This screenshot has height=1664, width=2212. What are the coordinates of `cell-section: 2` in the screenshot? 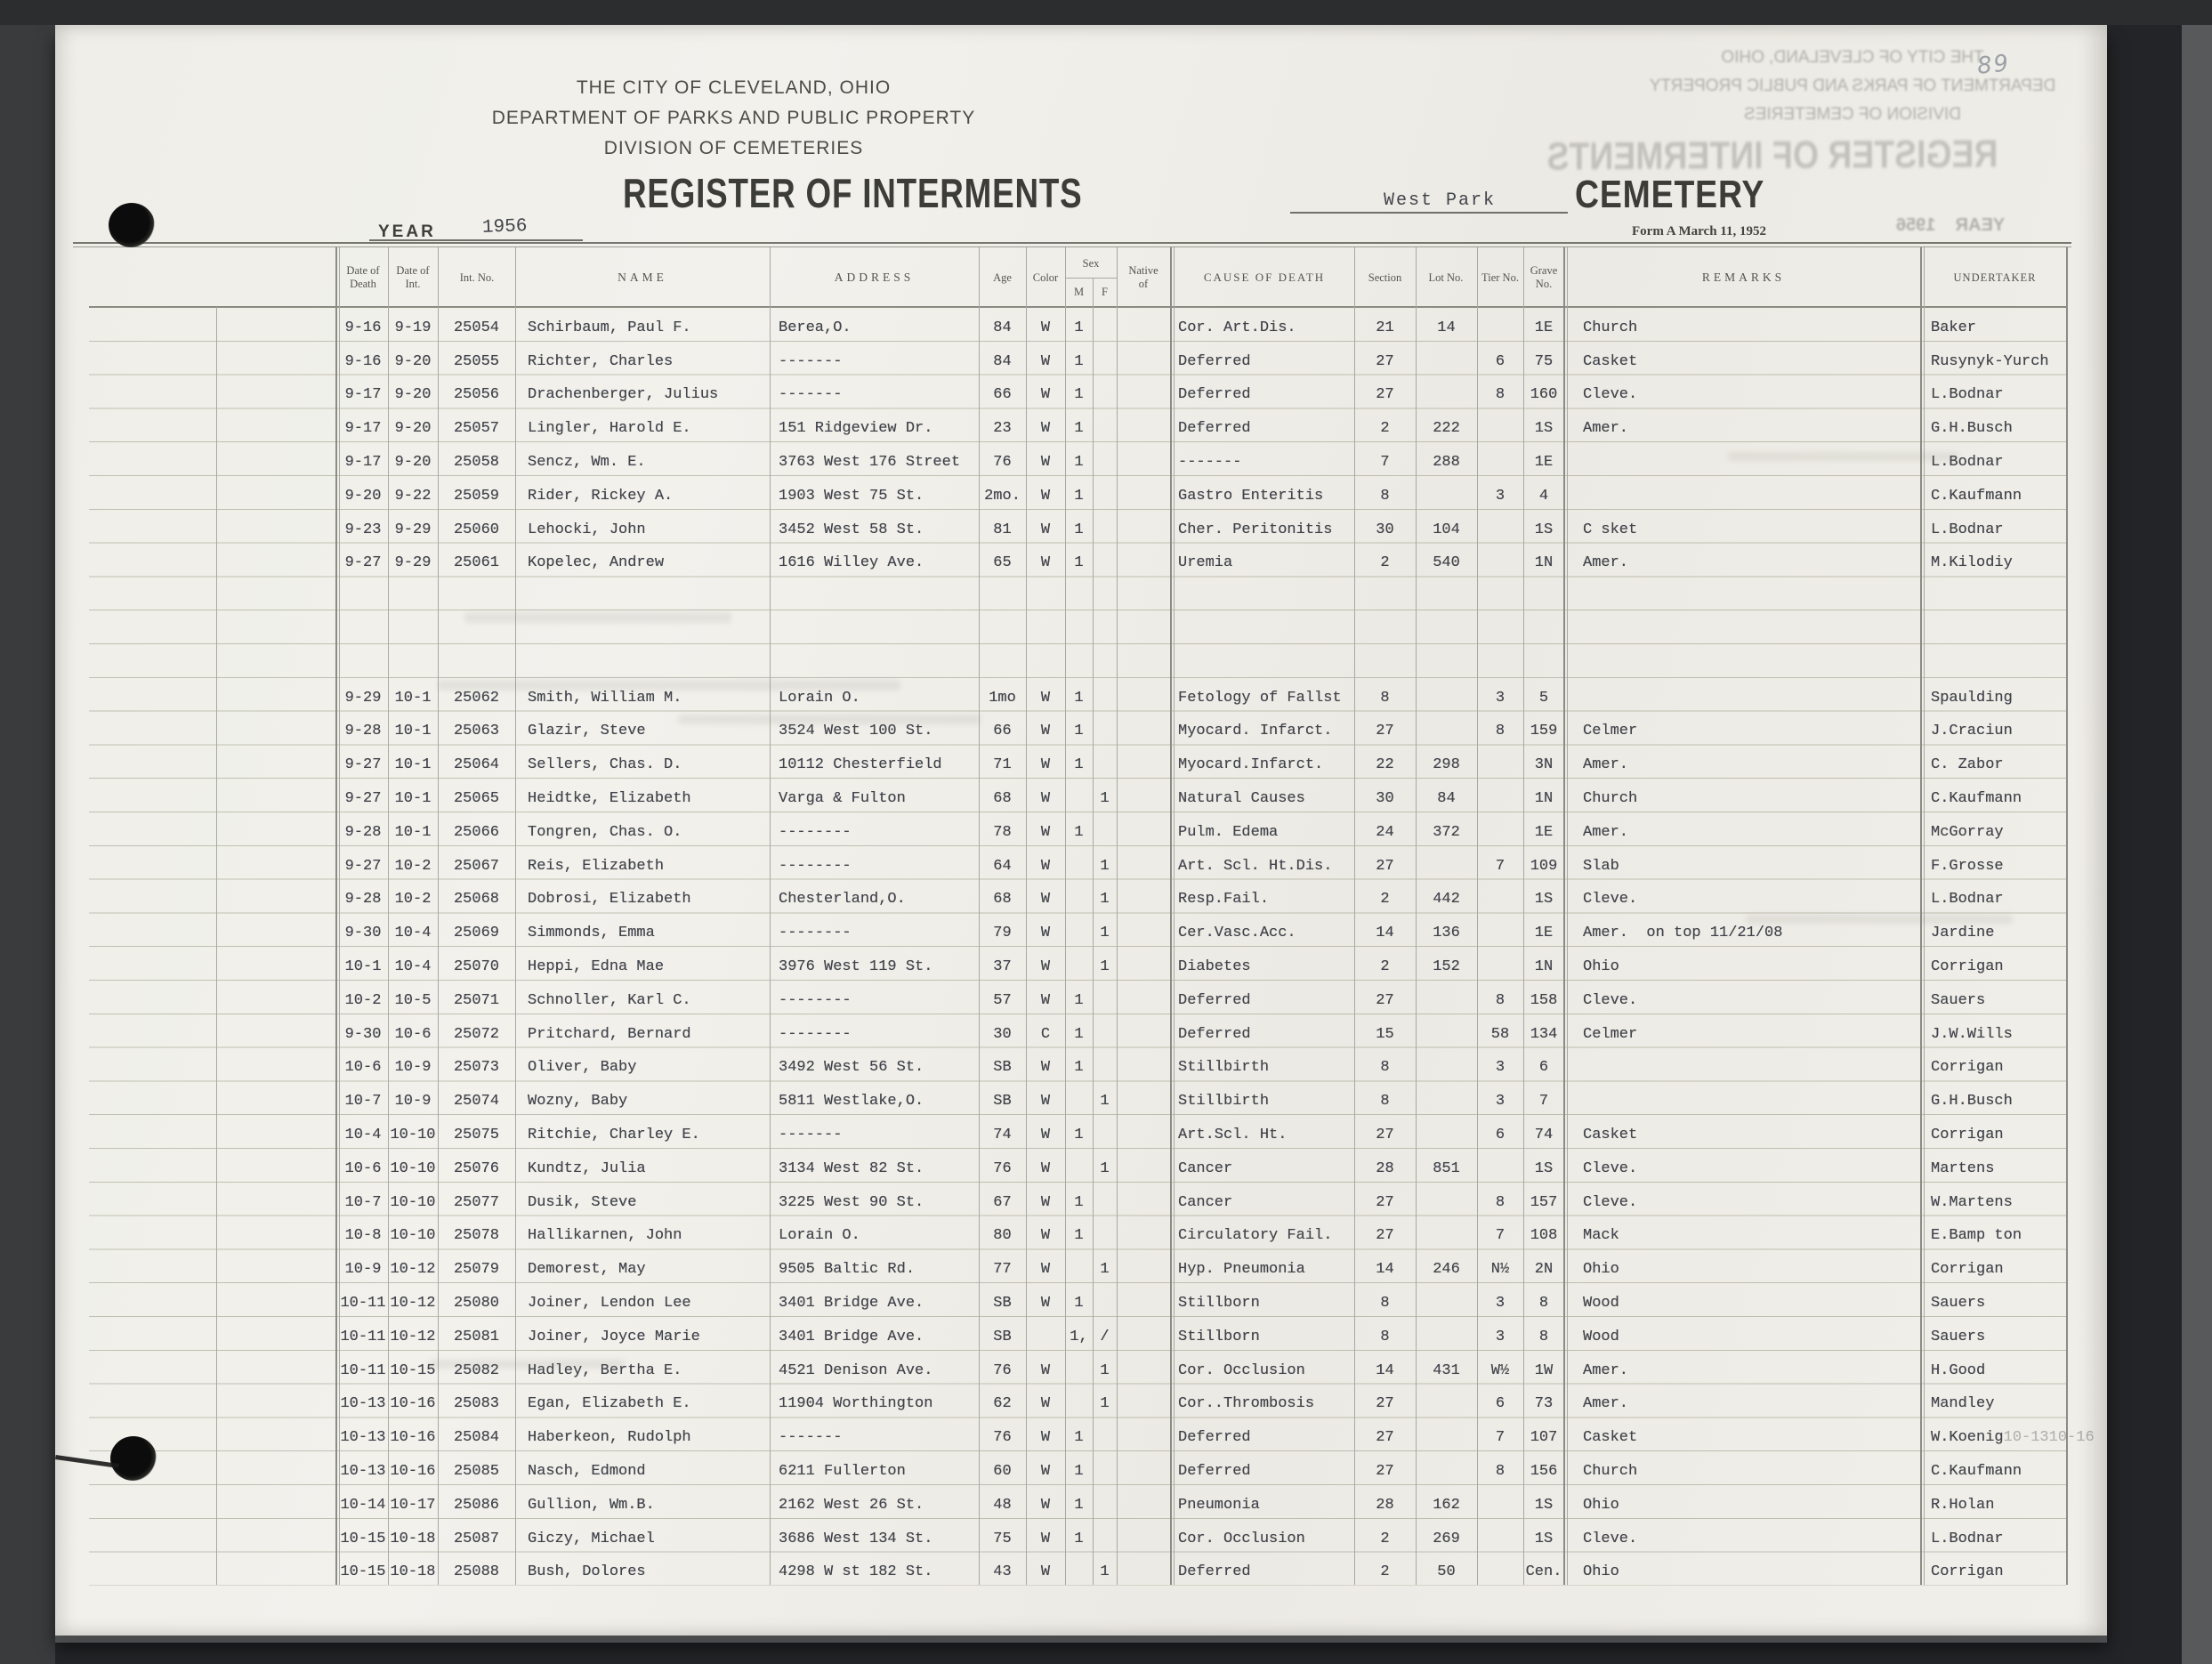 It's located at (1385, 1572).